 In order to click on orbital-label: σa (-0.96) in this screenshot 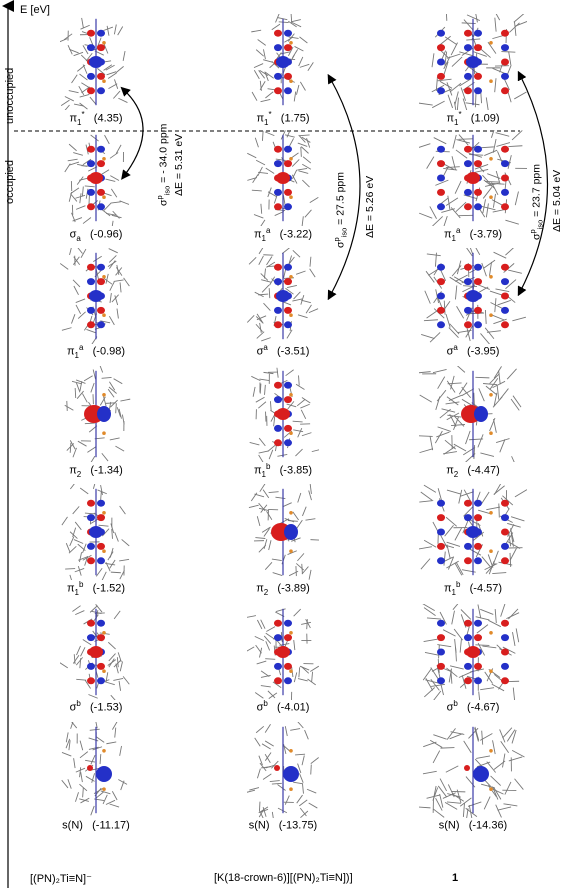, I will do `click(96, 234)`.